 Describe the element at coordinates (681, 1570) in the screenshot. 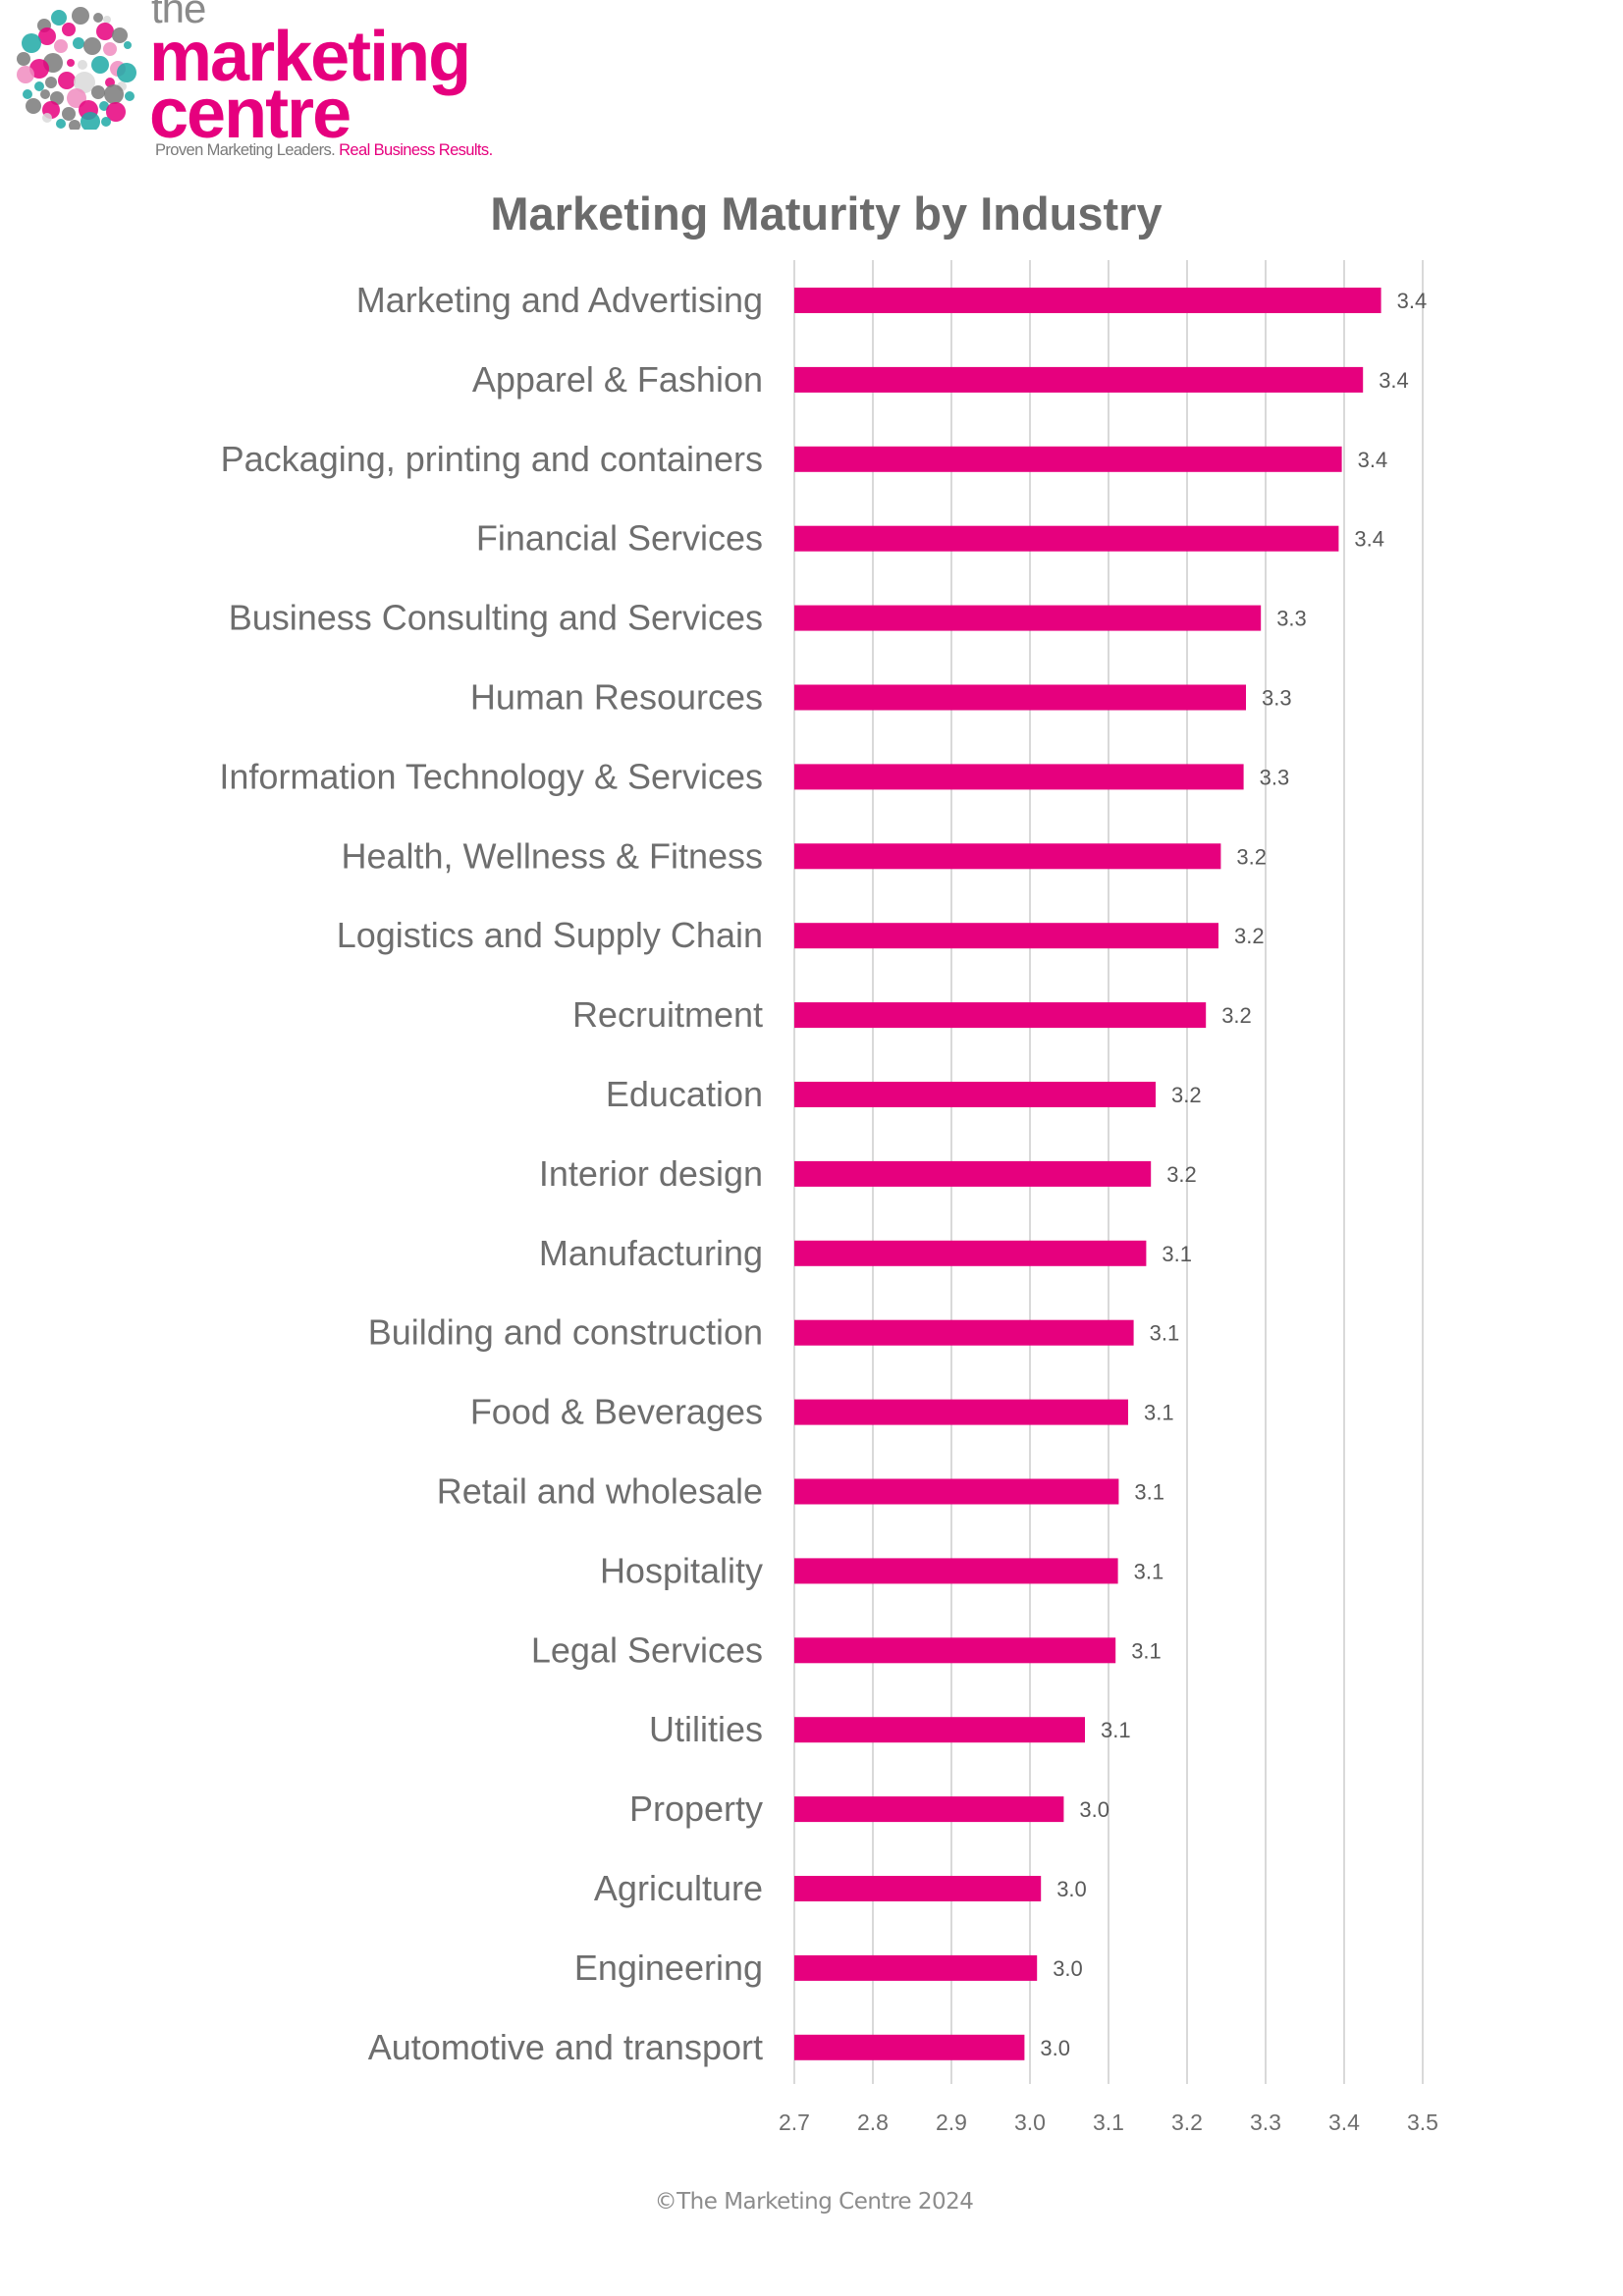

I see `category-label: Hospitality` at that location.